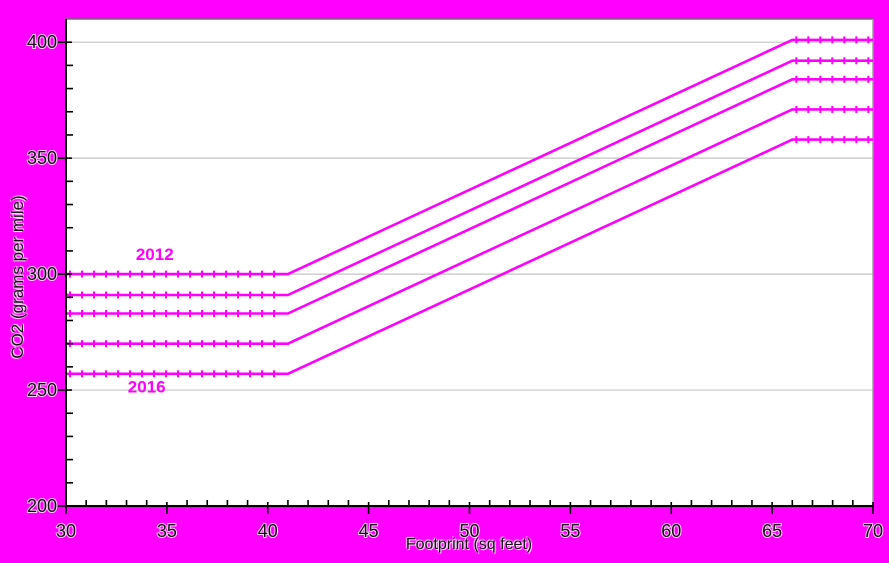 The height and width of the screenshot is (563, 889). What do you see at coordinates (873, 531) in the screenshot?
I see `x-tick-label: 70` at bounding box center [873, 531].